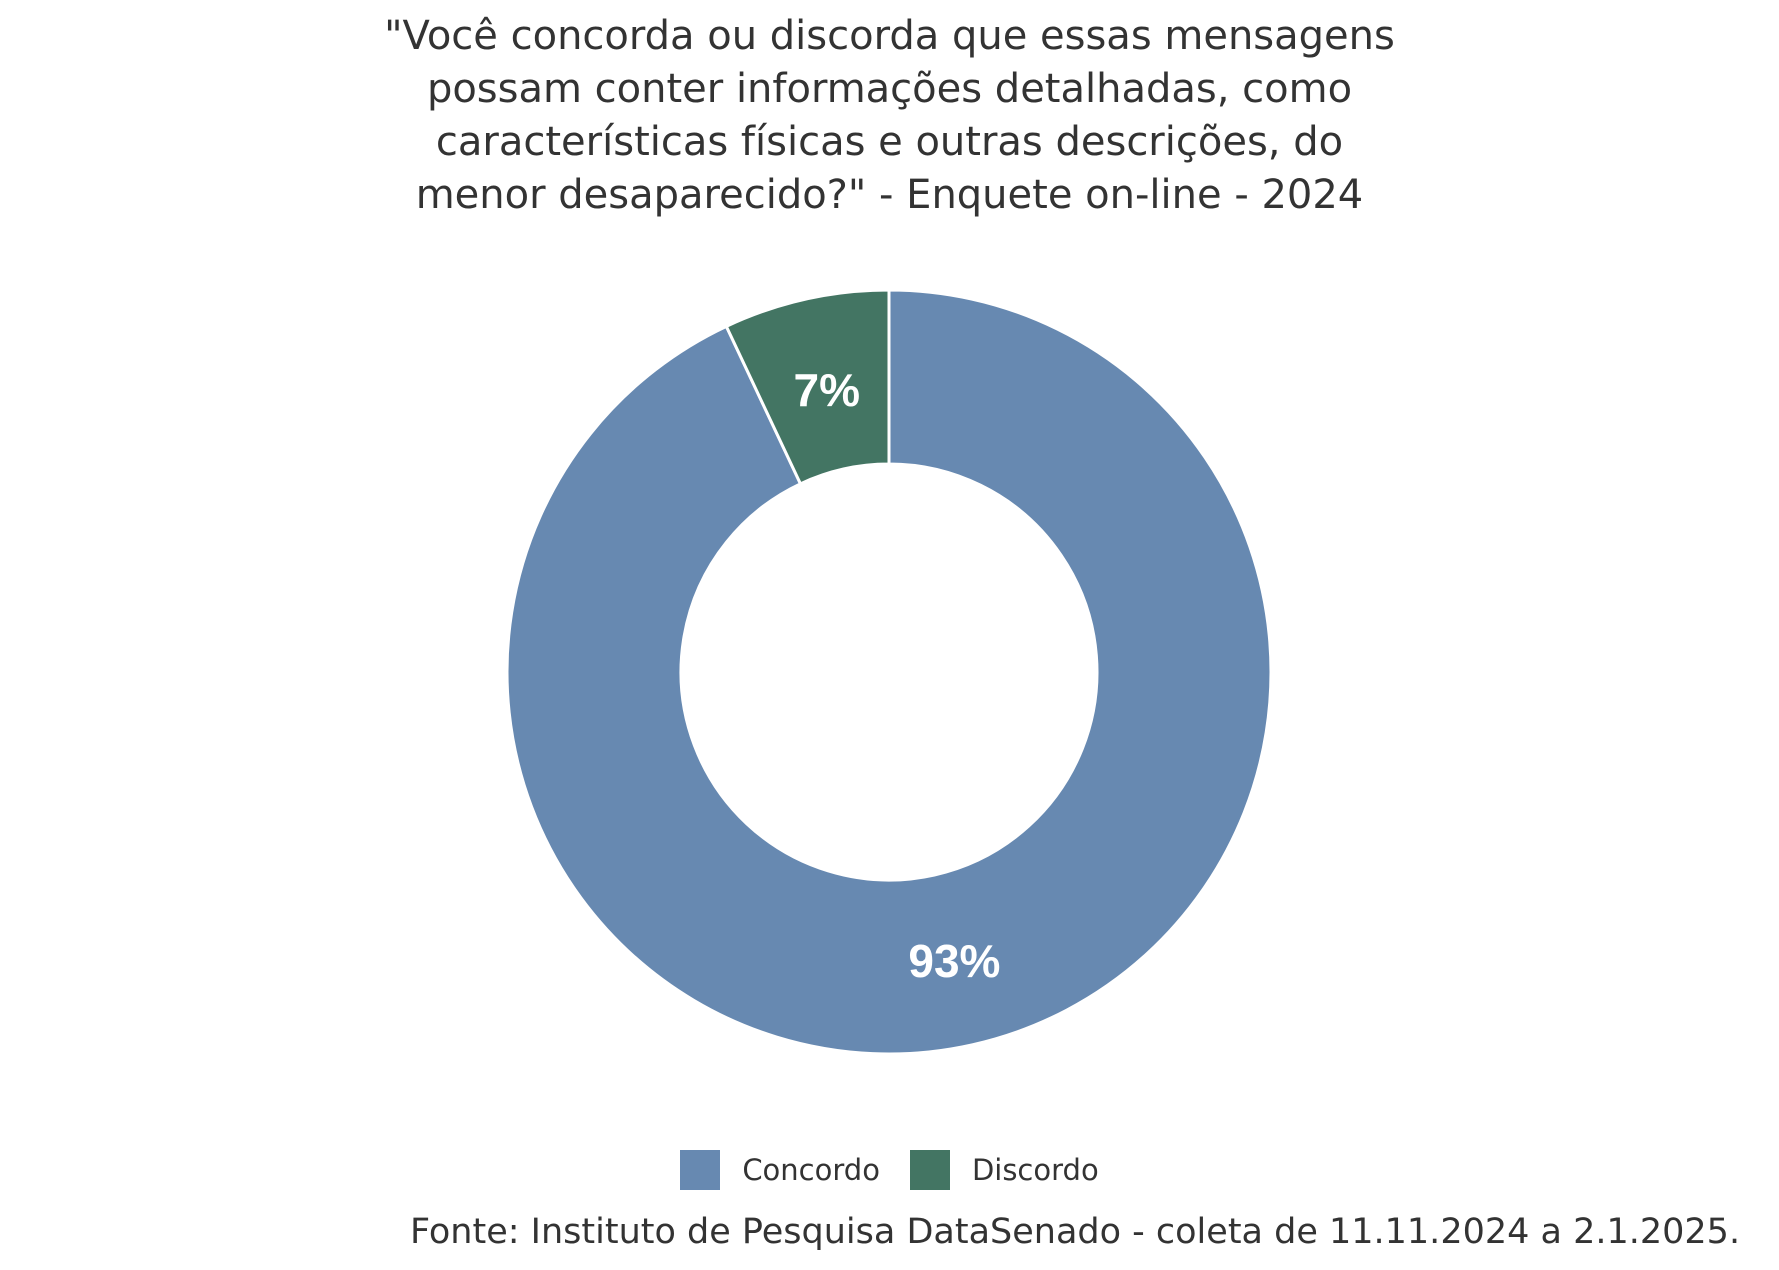 The width and height of the screenshot is (1779, 1270). What do you see at coordinates (929, 1170) in the screenshot?
I see `legend-swatch-discordo` at bounding box center [929, 1170].